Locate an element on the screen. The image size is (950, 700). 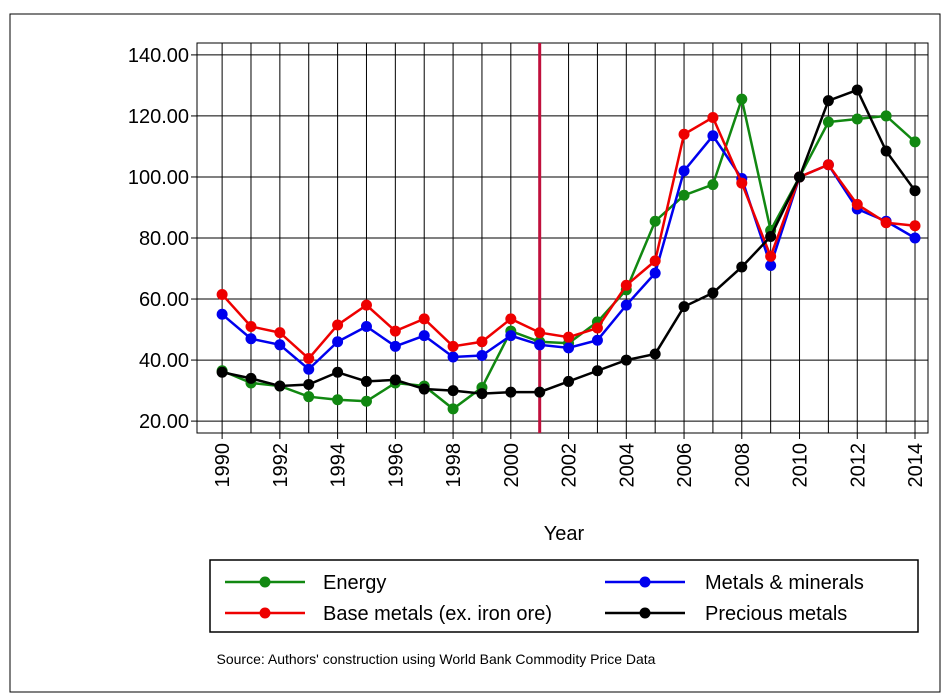
x-tick-label: 2000 is located at coordinates (512, 465).